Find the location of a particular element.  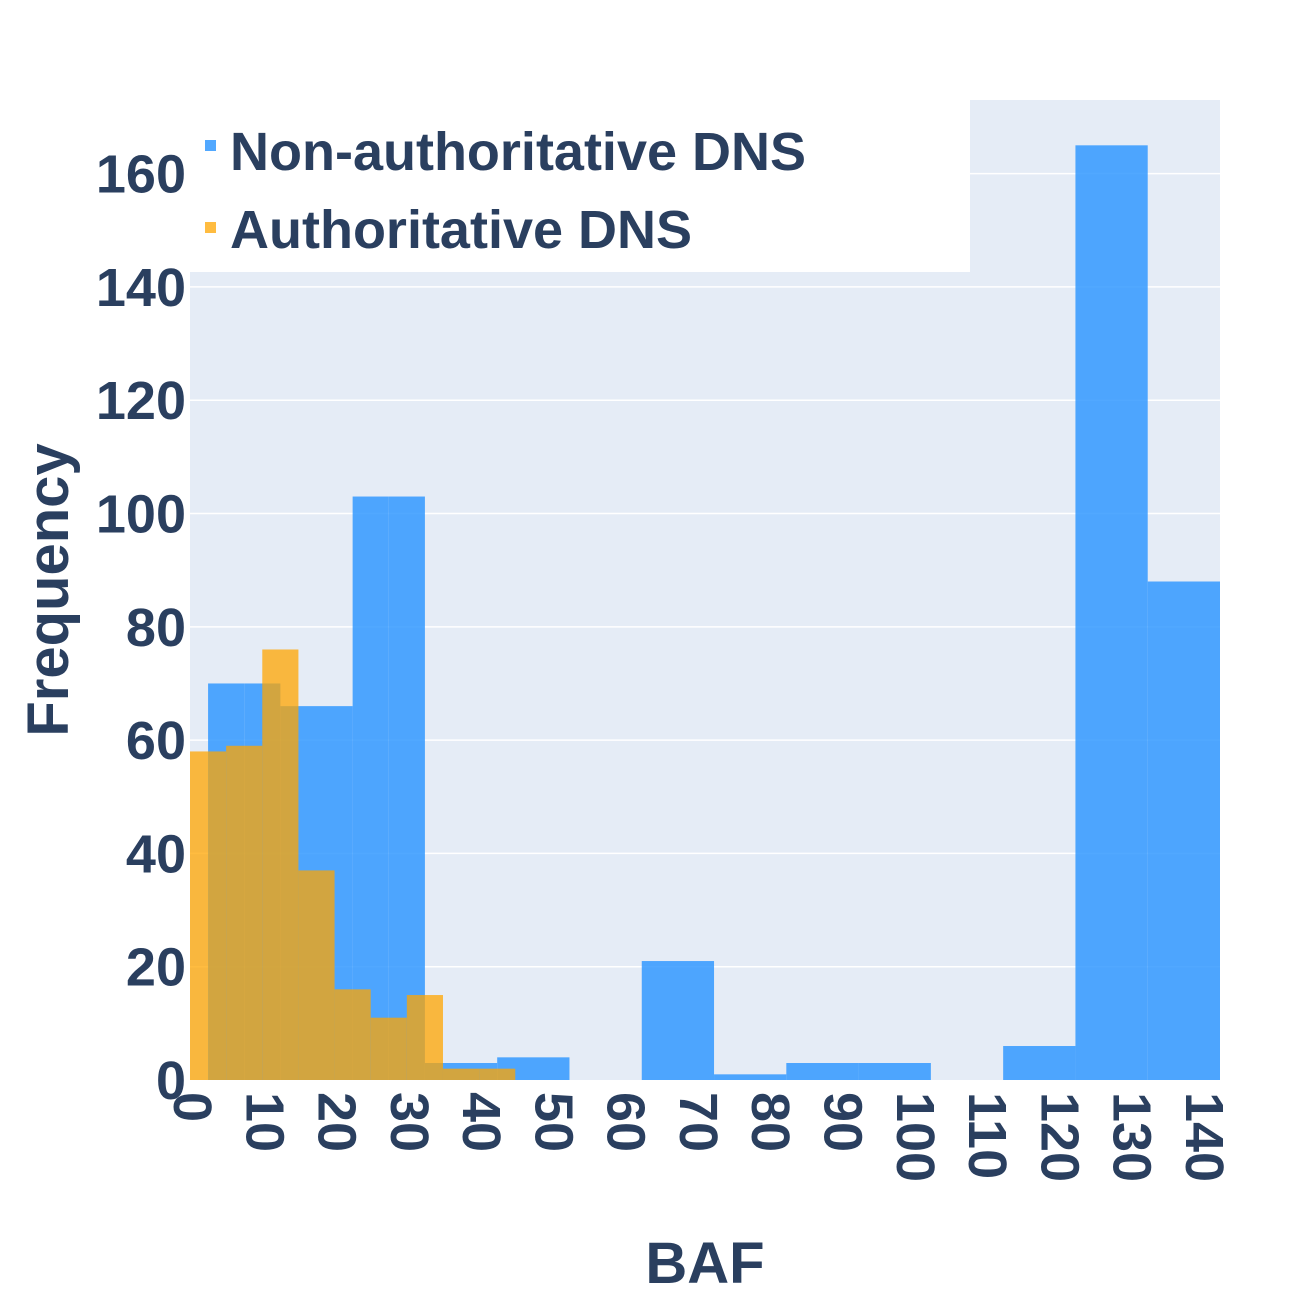

x-tick-label-50: 50 is located at coordinates (553, 1122).